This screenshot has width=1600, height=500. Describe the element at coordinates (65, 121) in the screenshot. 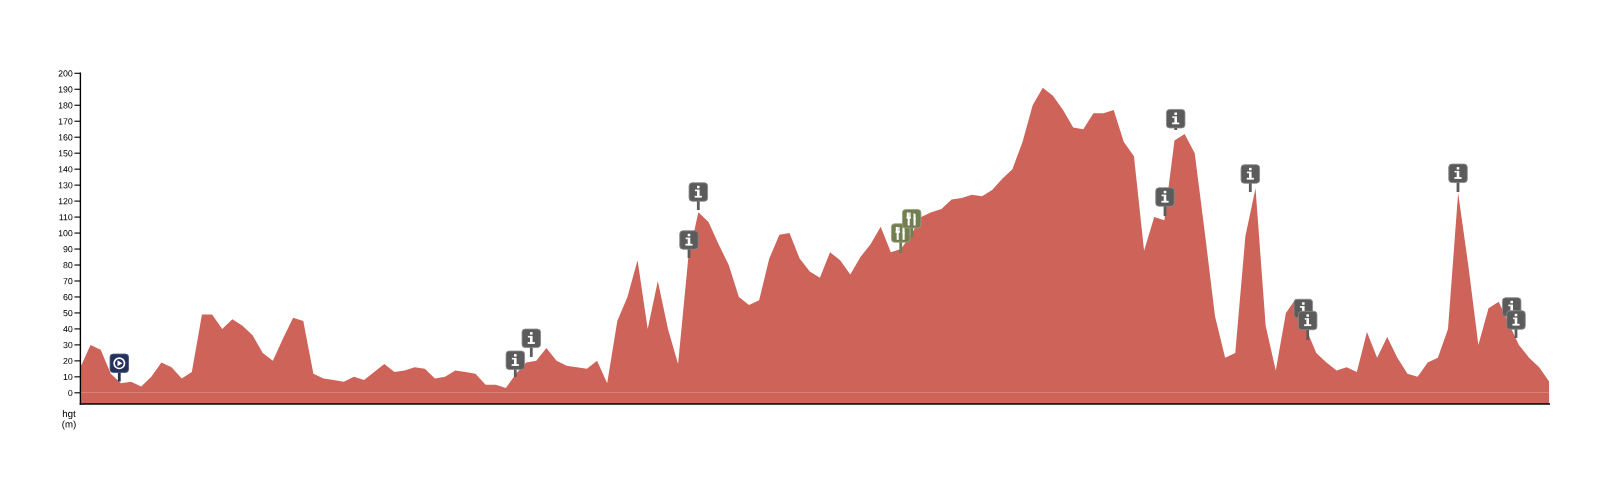

I see `y-tick-label: 170` at that location.